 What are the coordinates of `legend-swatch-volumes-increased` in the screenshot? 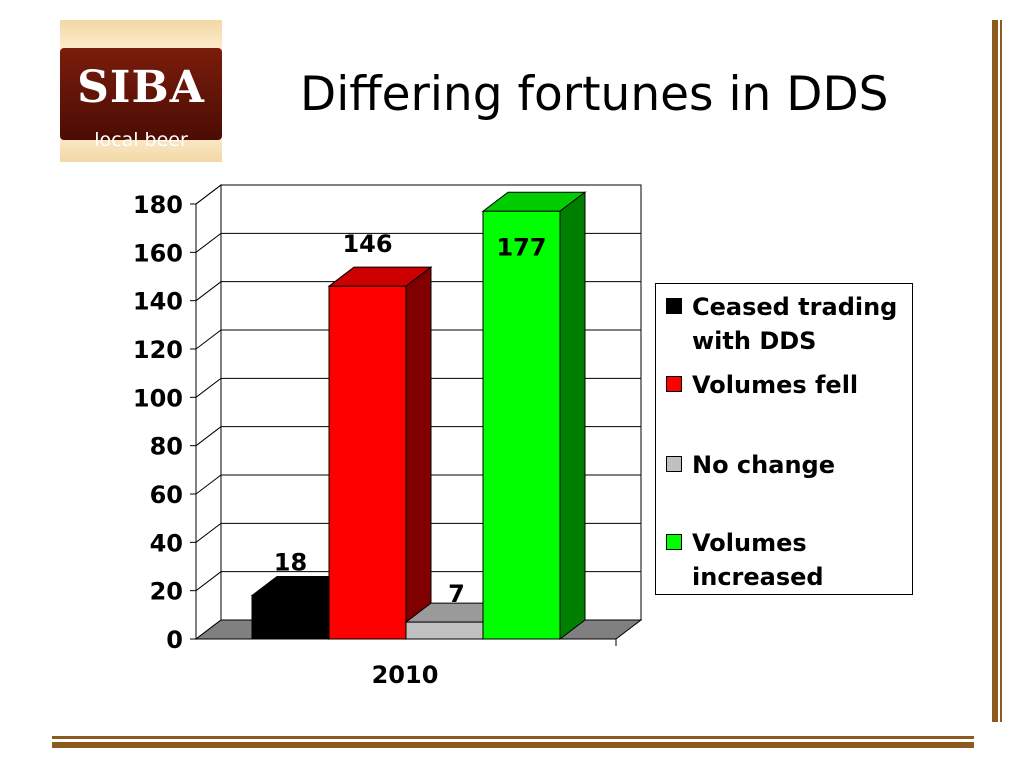 It's located at (674, 542).